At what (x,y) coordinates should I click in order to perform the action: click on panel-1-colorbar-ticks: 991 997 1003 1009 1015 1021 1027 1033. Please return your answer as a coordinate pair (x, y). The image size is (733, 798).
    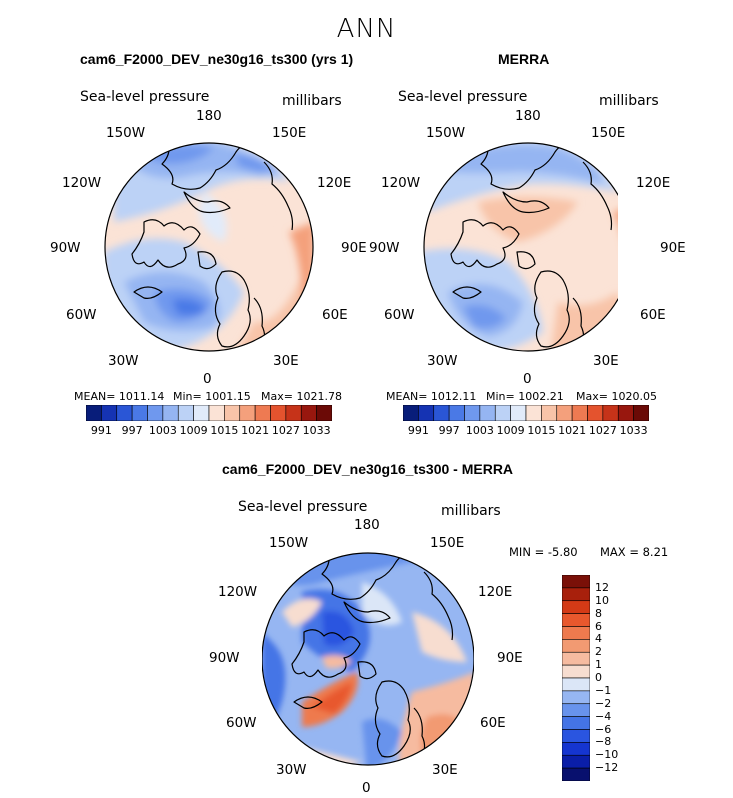
    Looking at the image, I should click on (209, 432).